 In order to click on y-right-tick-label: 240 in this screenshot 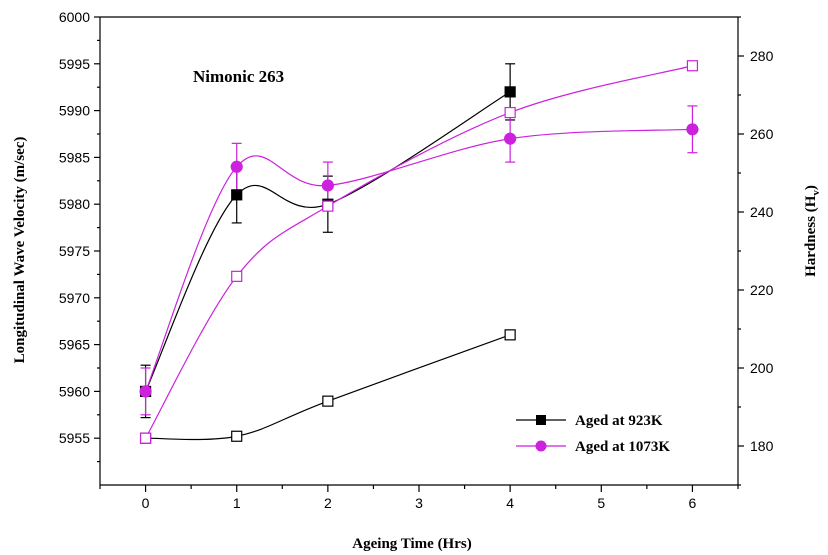, I will do `click(762, 212)`.